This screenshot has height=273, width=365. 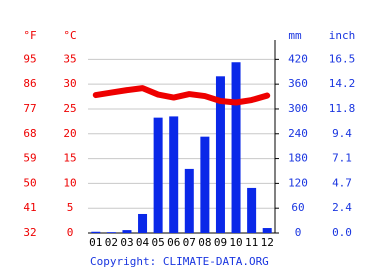 I want to click on y-alt-tick-label: 95, so click(x=29, y=58).